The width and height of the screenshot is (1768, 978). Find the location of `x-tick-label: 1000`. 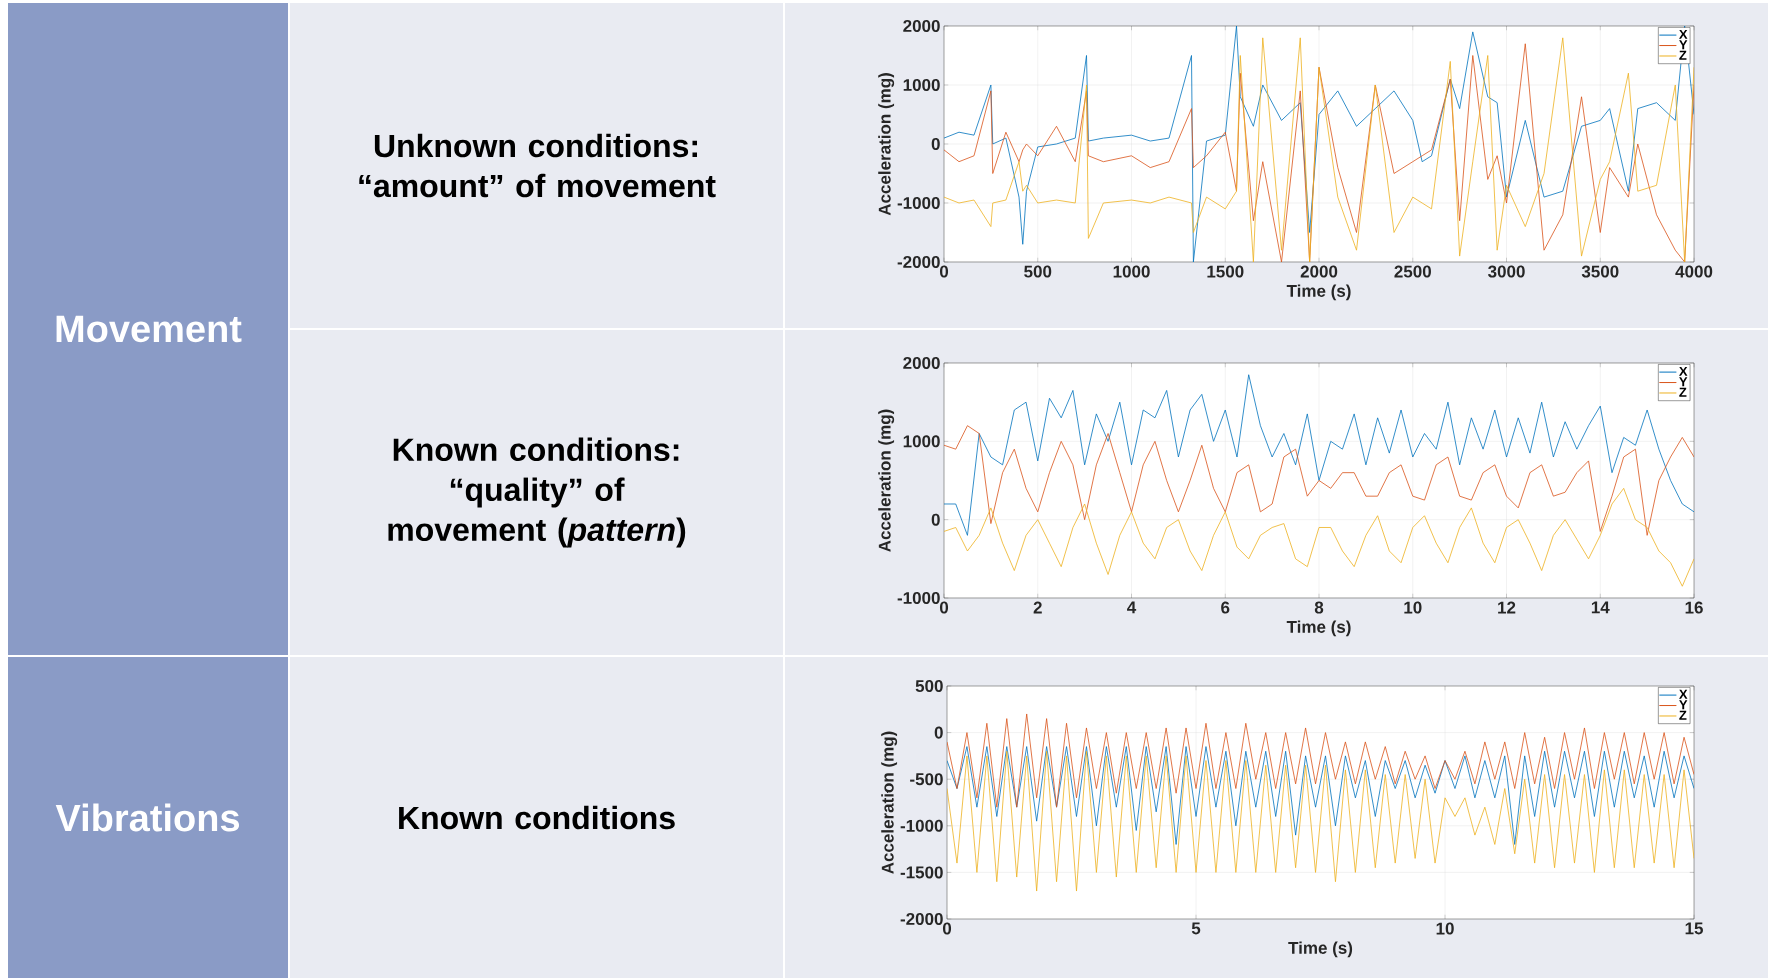

x-tick-label: 1000 is located at coordinates (1131, 271).